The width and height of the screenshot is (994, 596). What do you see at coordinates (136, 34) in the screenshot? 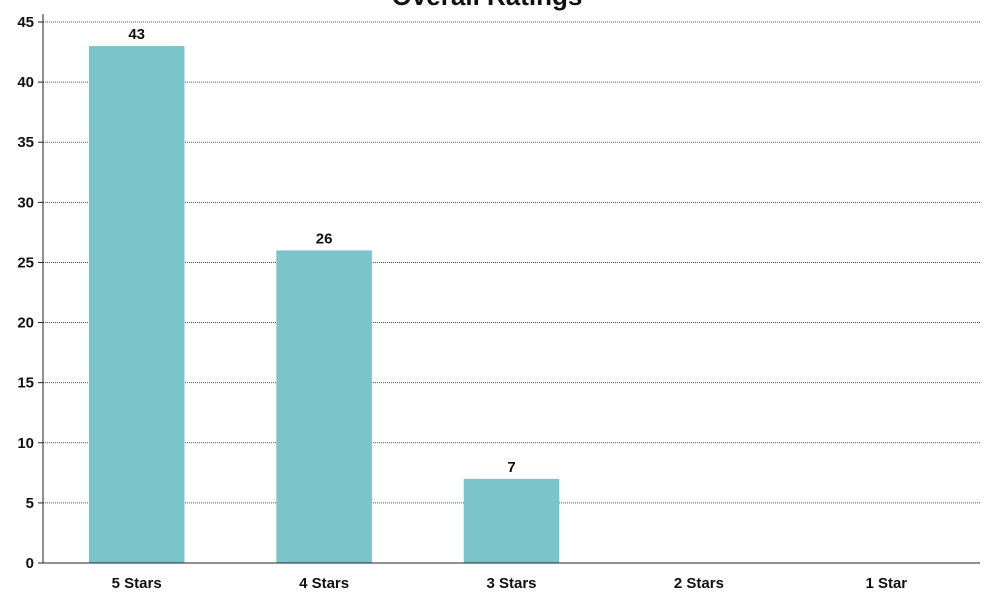
I see `data-label: 43` at bounding box center [136, 34].